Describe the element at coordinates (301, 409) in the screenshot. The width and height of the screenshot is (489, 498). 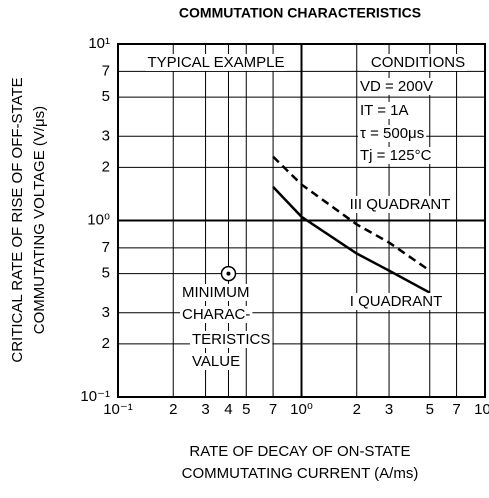
I see `x-tick-label: 10⁰` at that location.